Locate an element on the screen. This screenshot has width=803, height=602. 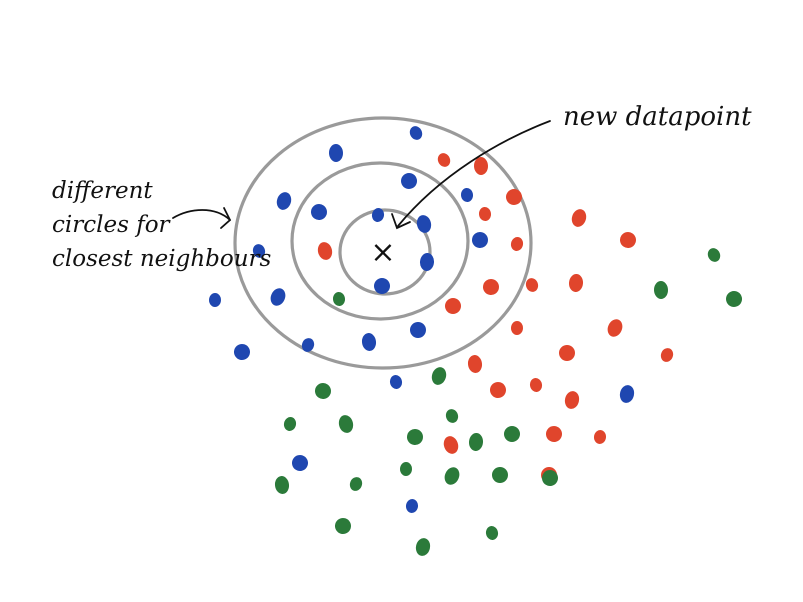
circles-label: different circles for closest neighbours is located at coordinates (162, 225).